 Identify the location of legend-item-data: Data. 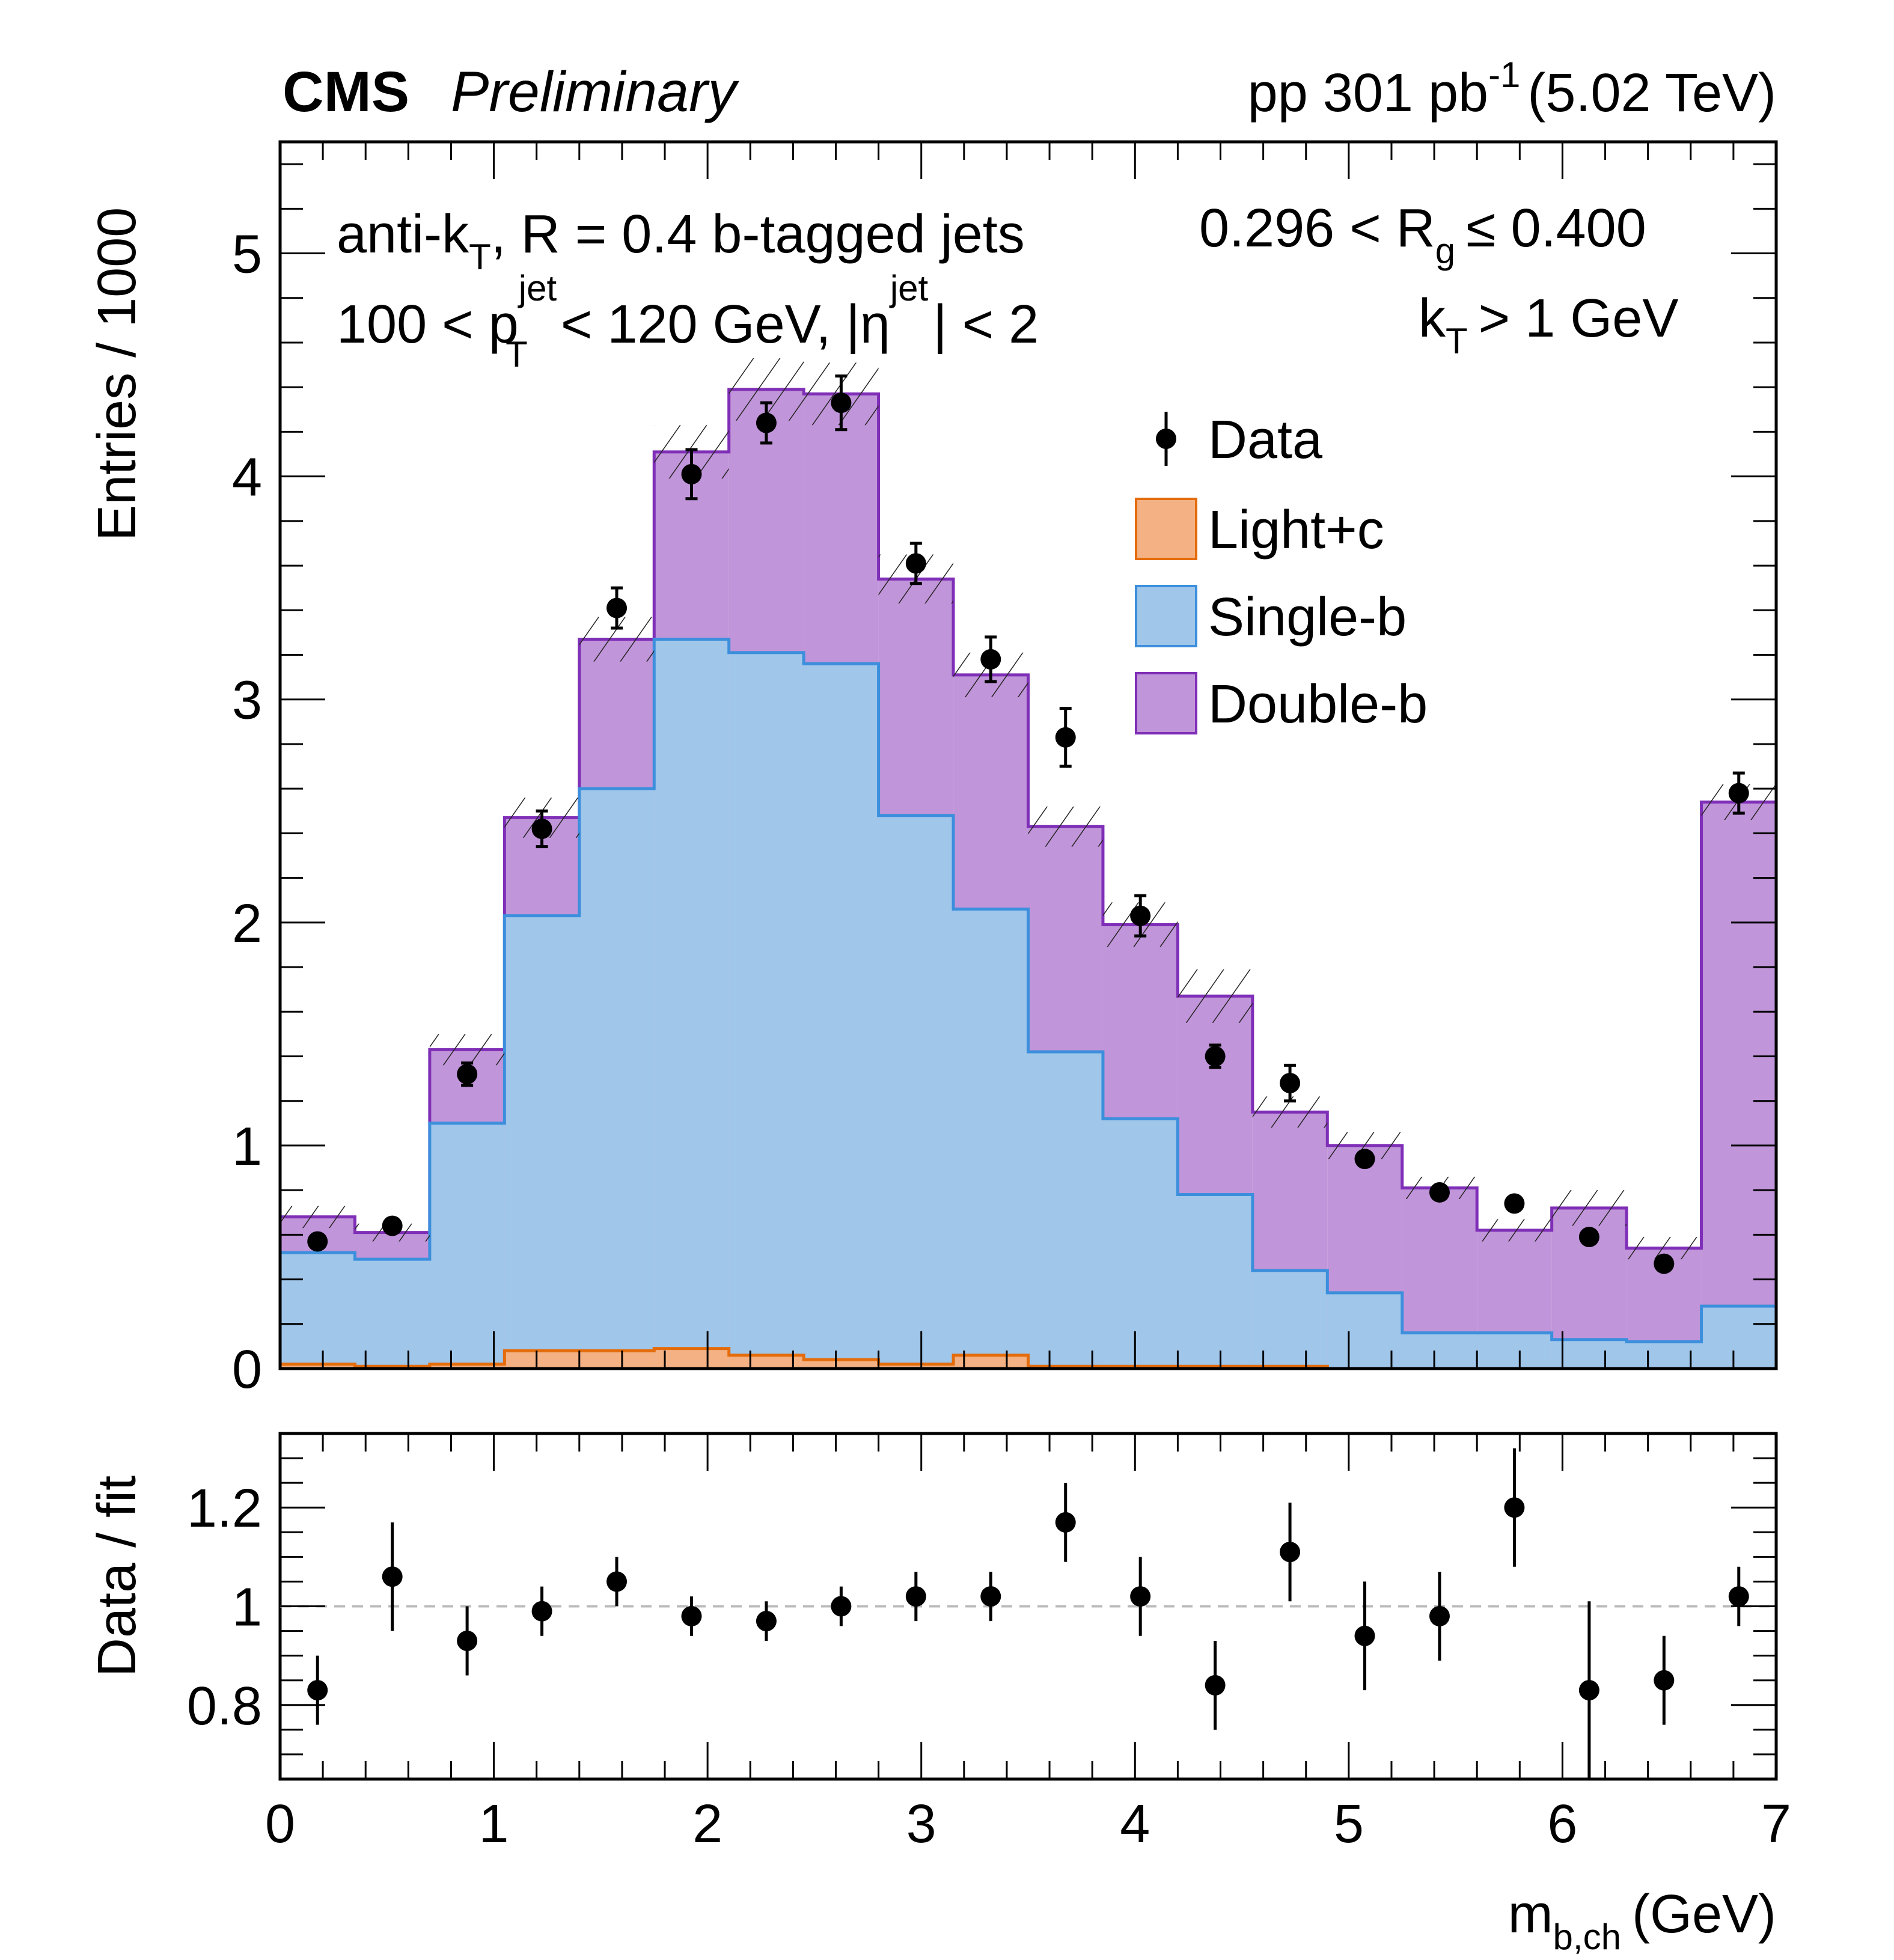
(1239, 440).